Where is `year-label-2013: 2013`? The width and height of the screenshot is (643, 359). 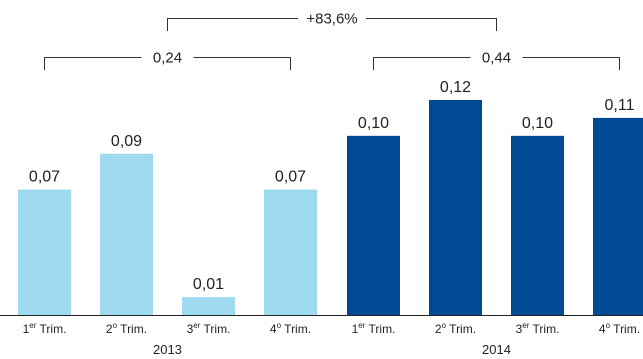
year-label-2013: 2013 is located at coordinates (167, 349).